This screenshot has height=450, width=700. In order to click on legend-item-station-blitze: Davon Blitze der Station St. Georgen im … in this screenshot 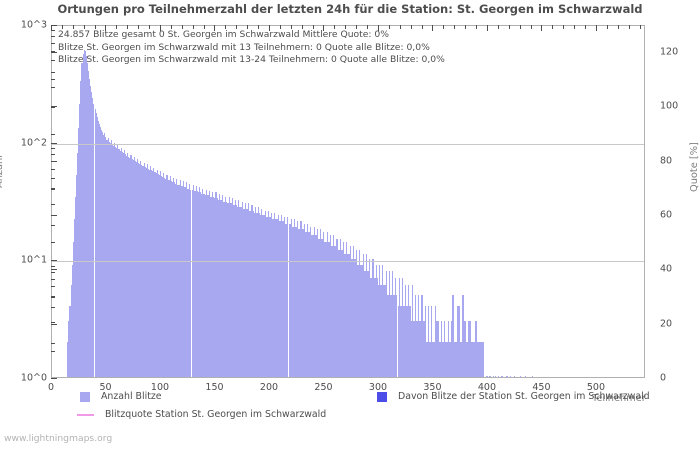, I will do `click(513, 396)`.